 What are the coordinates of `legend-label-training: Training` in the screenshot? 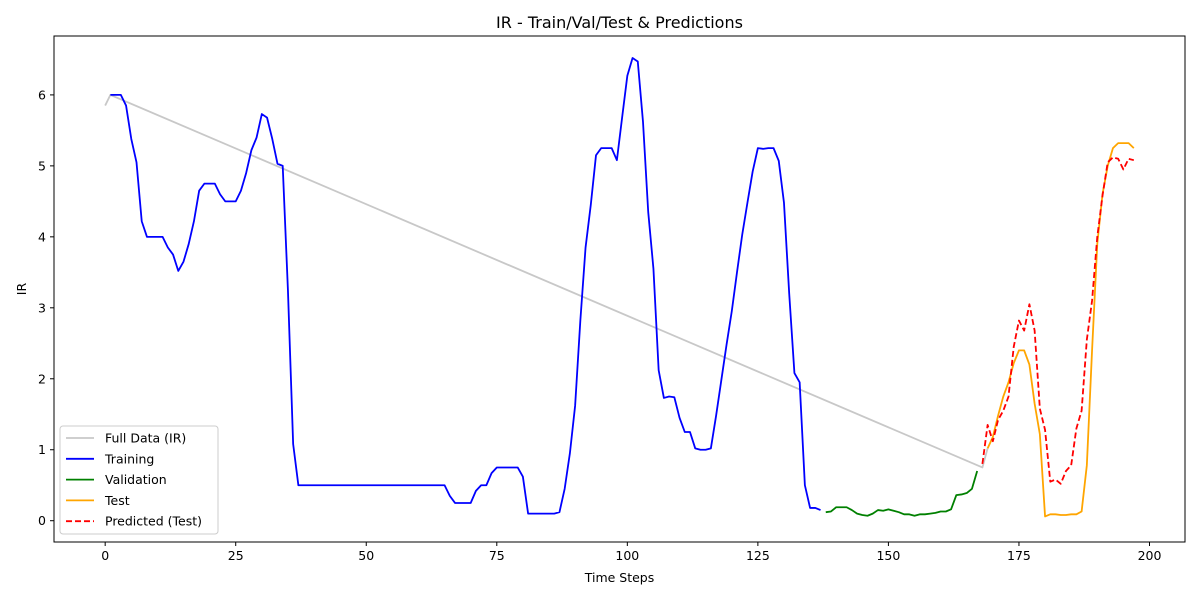 It's located at (129, 458).